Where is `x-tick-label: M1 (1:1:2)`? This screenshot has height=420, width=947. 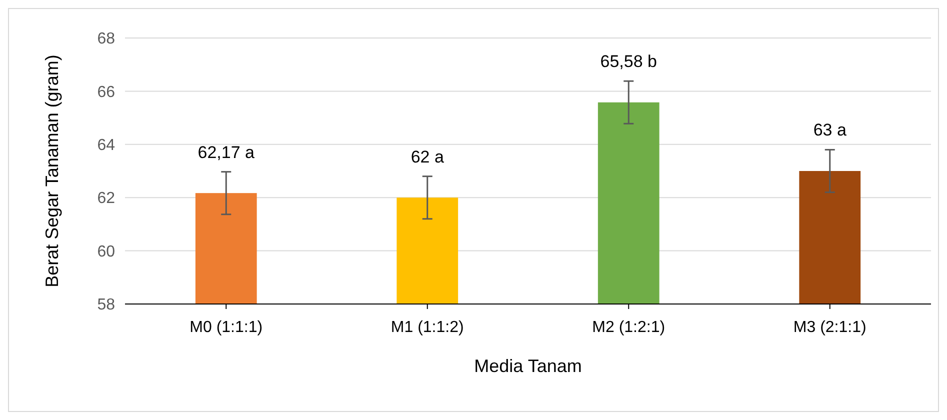
x-tick-label: M1 (1:1:2) is located at coordinates (427, 327).